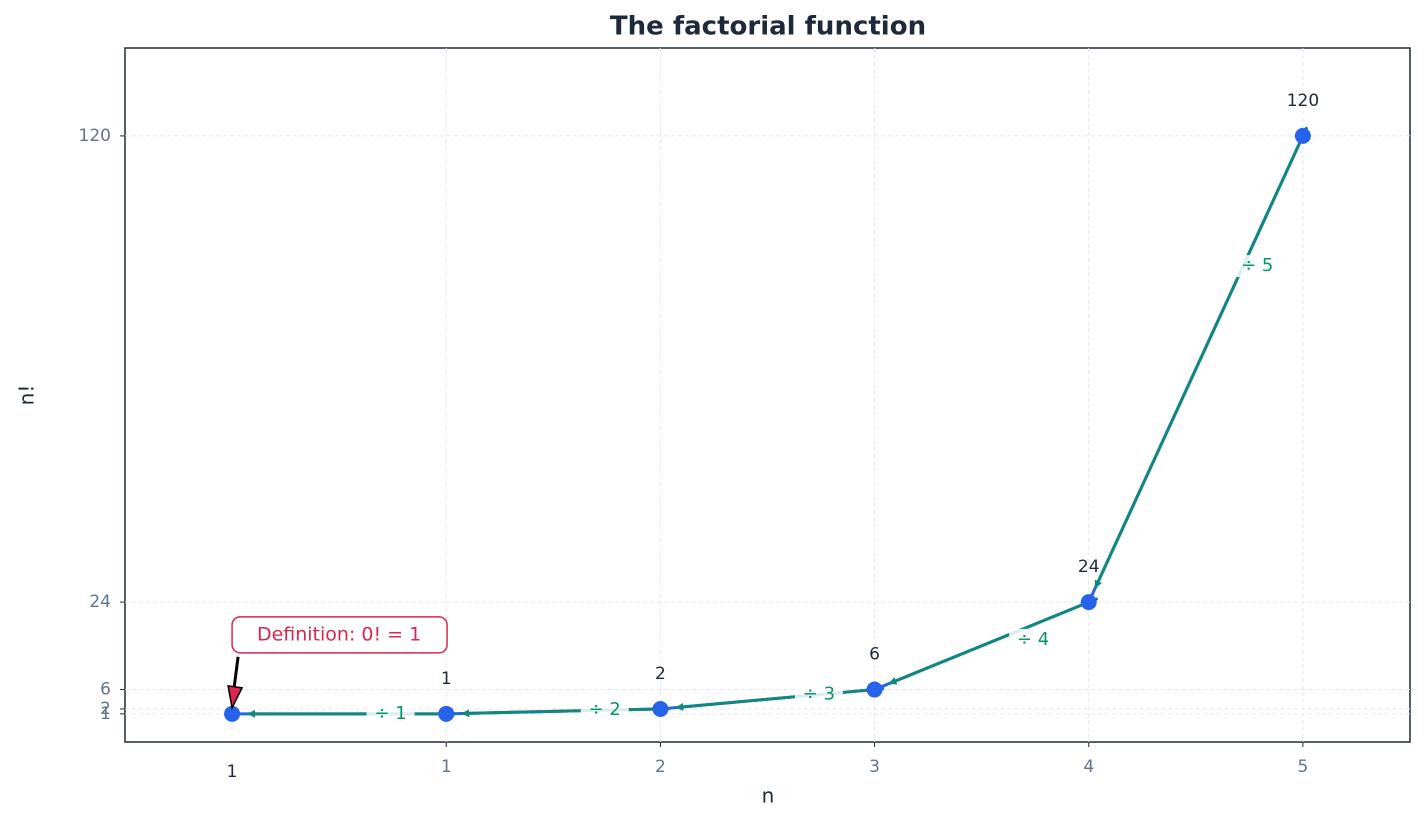 The height and width of the screenshot is (825, 1425). Describe the element at coordinates (1303, 767) in the screenshot. I see `x-tick-label: 5` at that location.